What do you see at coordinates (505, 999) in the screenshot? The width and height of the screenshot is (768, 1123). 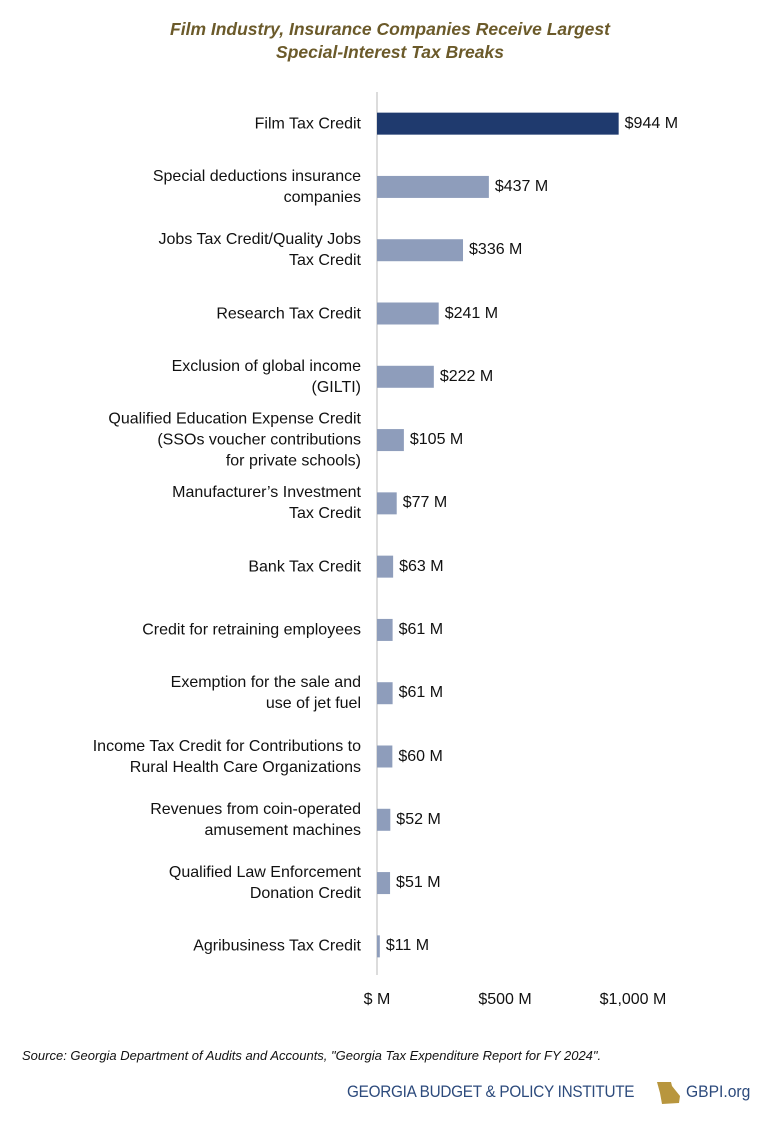 I see `x-tick-label: $500 M` at bounding box center [505, 999].